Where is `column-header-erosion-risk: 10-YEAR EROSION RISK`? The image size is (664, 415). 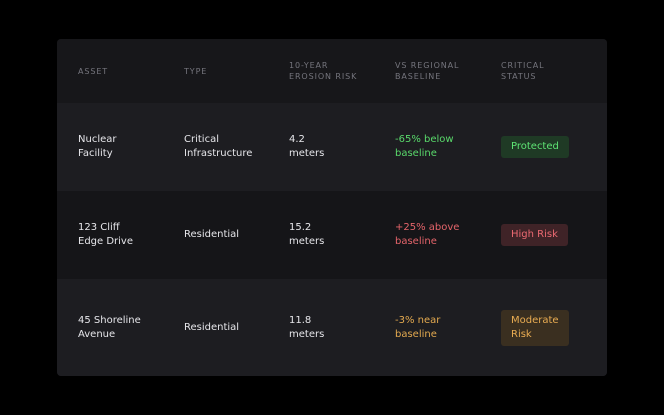 column-header-erosion-risk: 10-YEAR EROSION RISK is located at coordinates (323, 71).